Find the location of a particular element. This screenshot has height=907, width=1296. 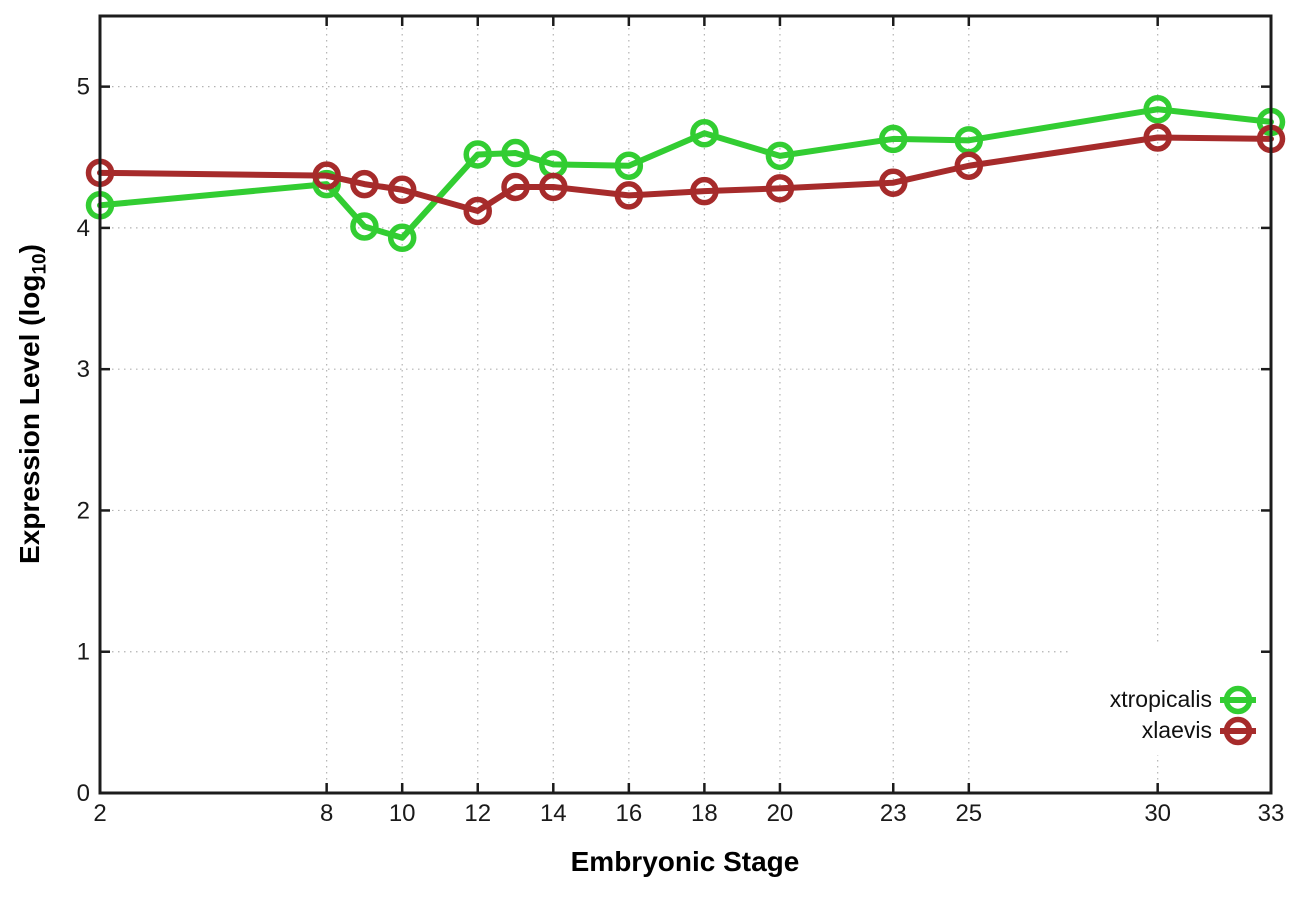

x-tick-label-2: 2 is located at coordinates (99, 813).